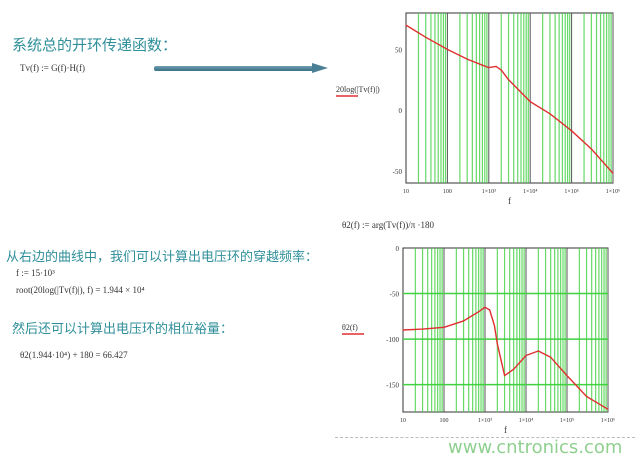 Image resolution: width=640 pixels, height=462 pixels. What do you see at coordinates (95, 45) in the screenshot?
I see `heading-open-loop: 系统总的开环传递函数：` at bounding box center [95, 45].